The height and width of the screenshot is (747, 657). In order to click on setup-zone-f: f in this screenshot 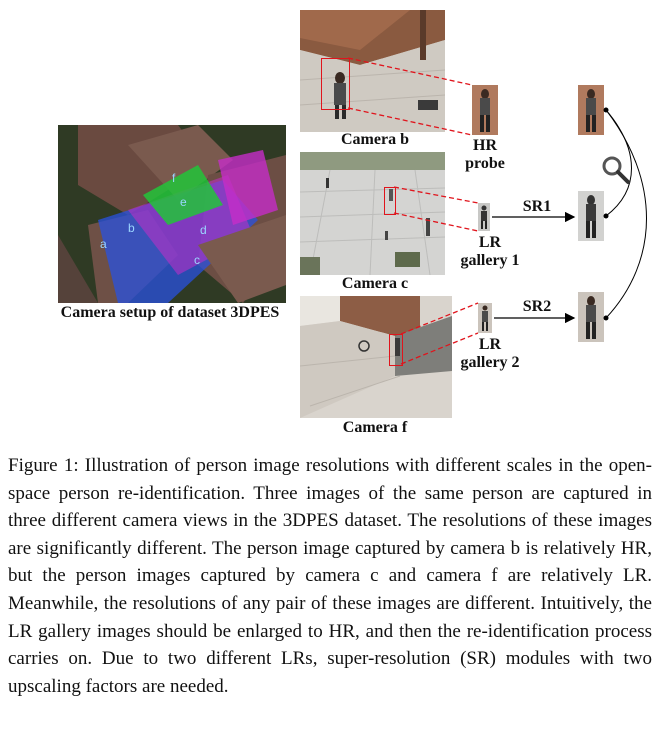, I will do `click(174, 178)`.